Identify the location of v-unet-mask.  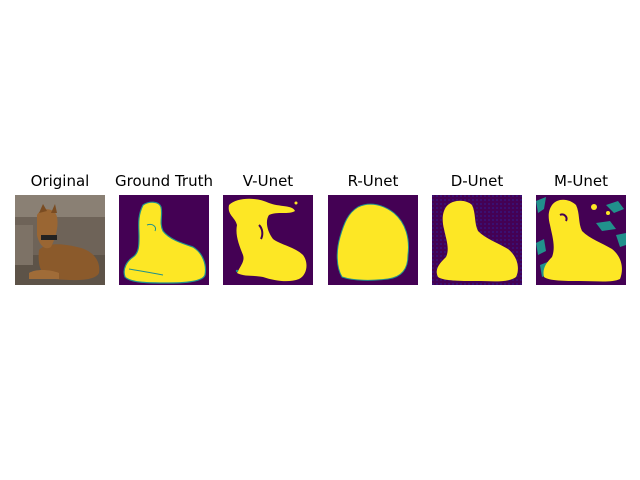
(268, 240).